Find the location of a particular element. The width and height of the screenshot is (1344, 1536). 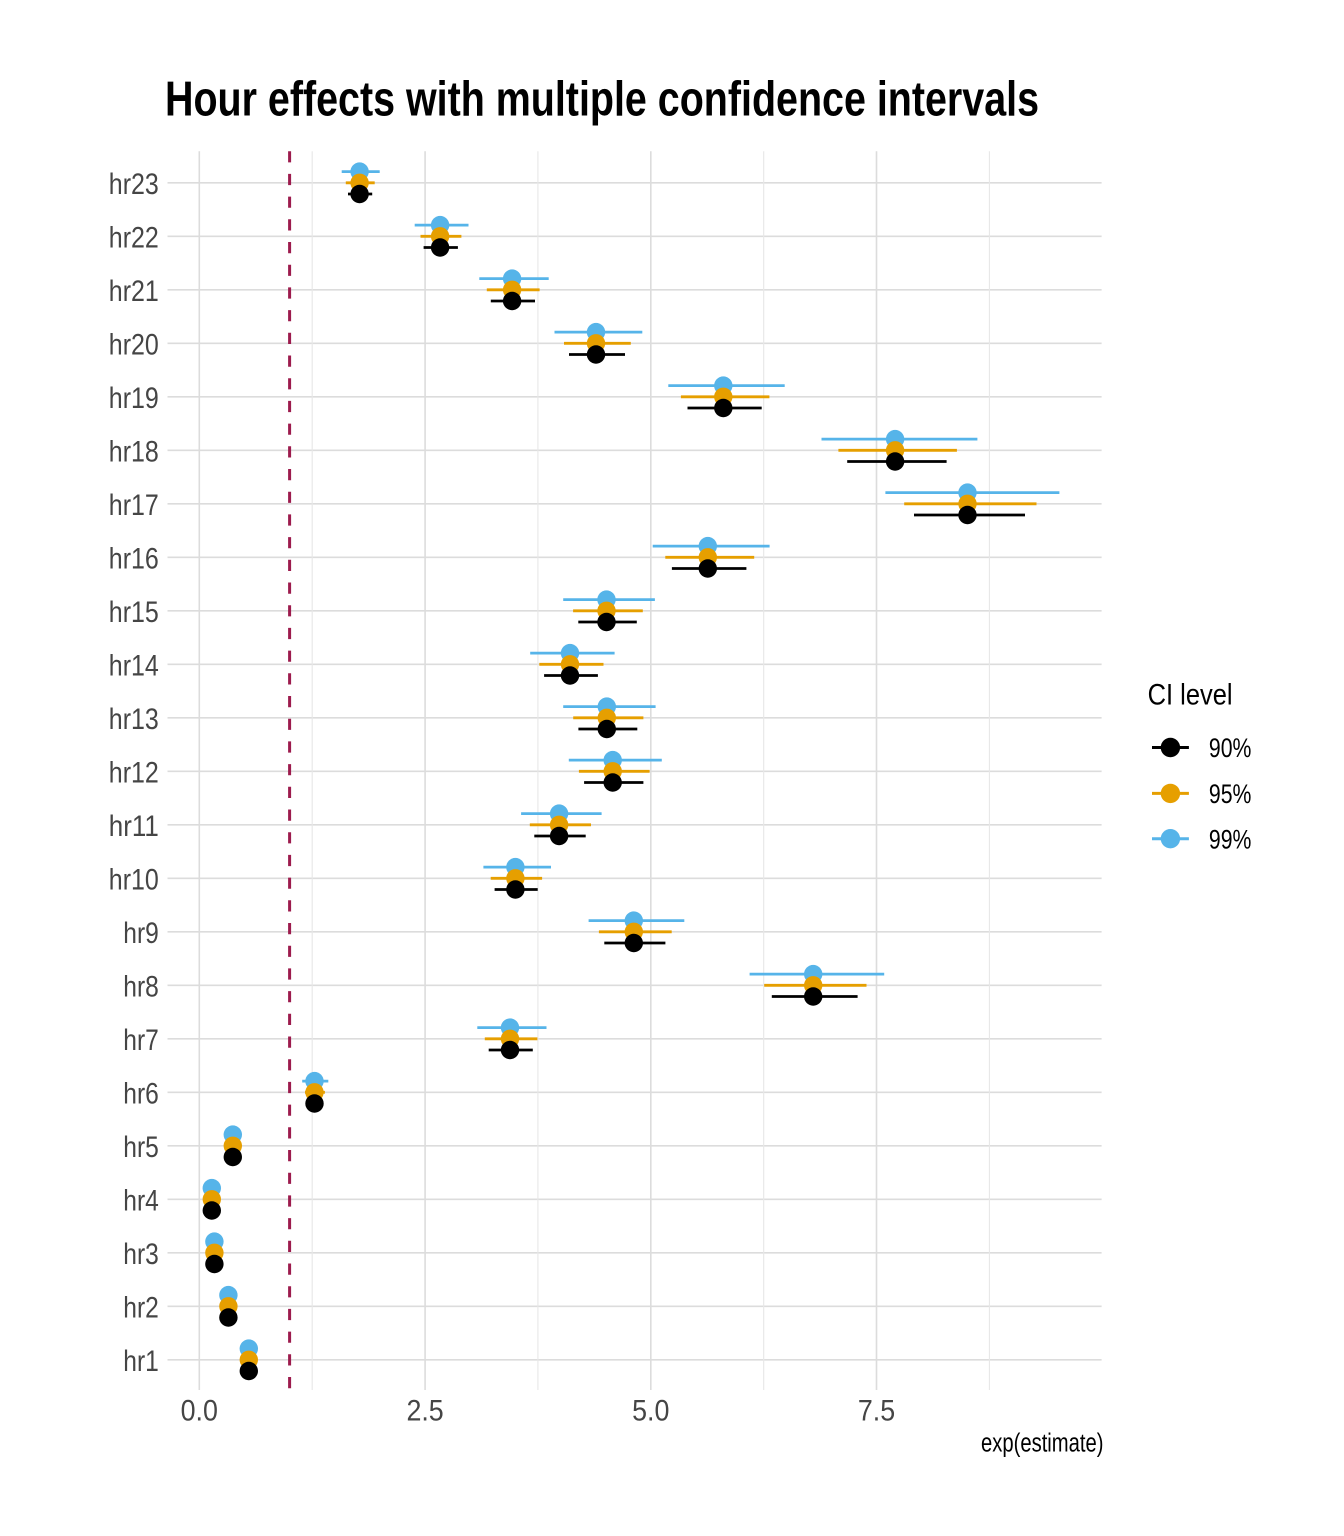

svg-text: hr14 is located at coordinates (134, 666).